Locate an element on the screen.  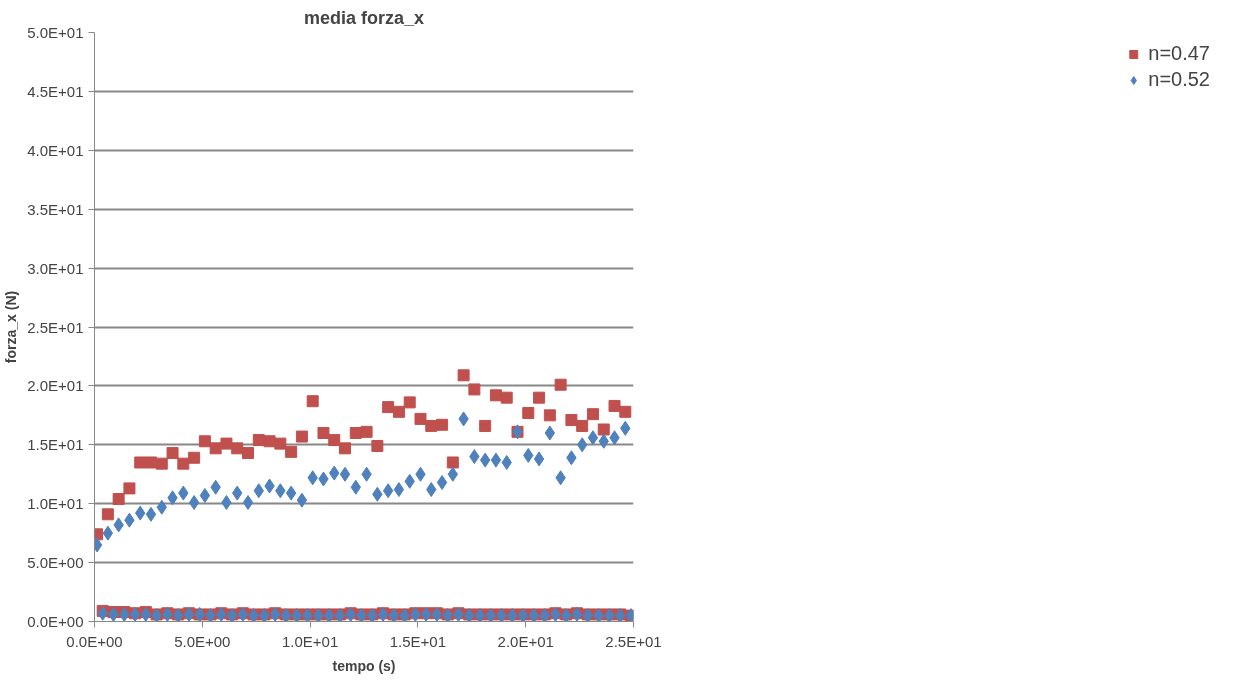
y-tick-label: 2.0E+01 is located at coordinates (55, 386).